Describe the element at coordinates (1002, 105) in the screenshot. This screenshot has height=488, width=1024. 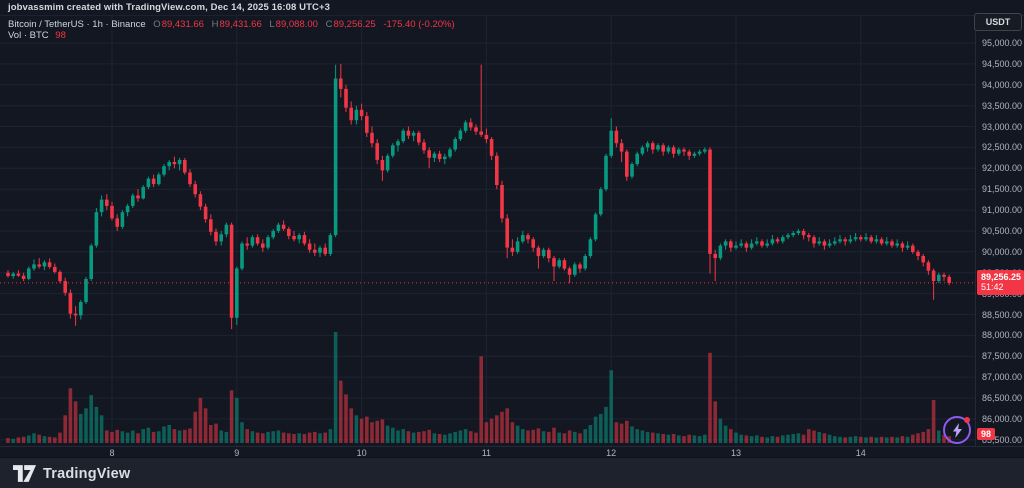
I see `price-tick-label: 93,500.00` at that location.